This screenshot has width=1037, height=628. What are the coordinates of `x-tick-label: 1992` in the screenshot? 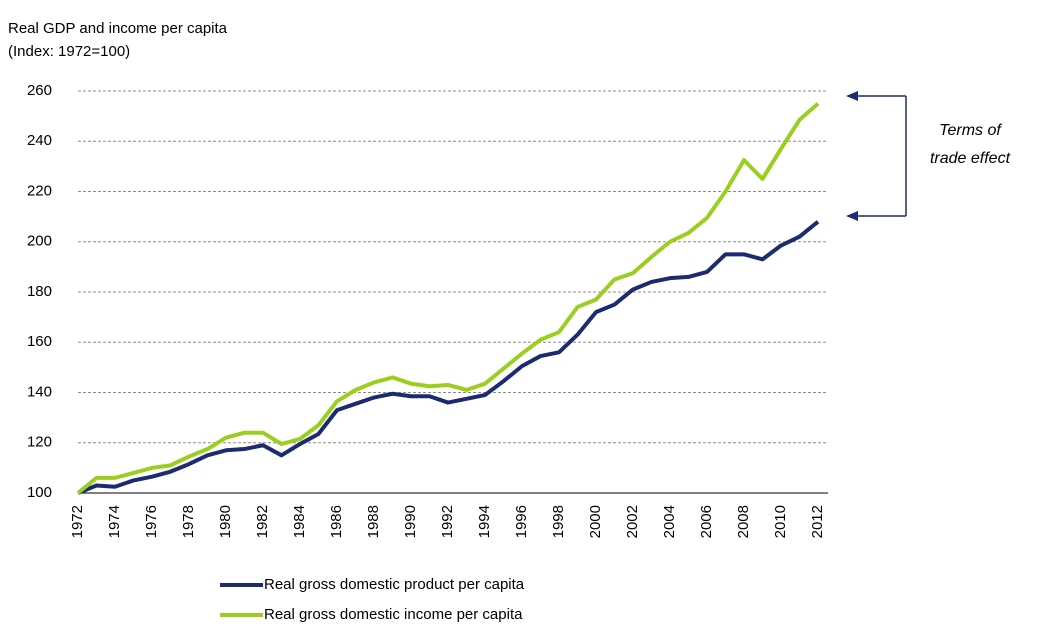 It's located at (447, 521).